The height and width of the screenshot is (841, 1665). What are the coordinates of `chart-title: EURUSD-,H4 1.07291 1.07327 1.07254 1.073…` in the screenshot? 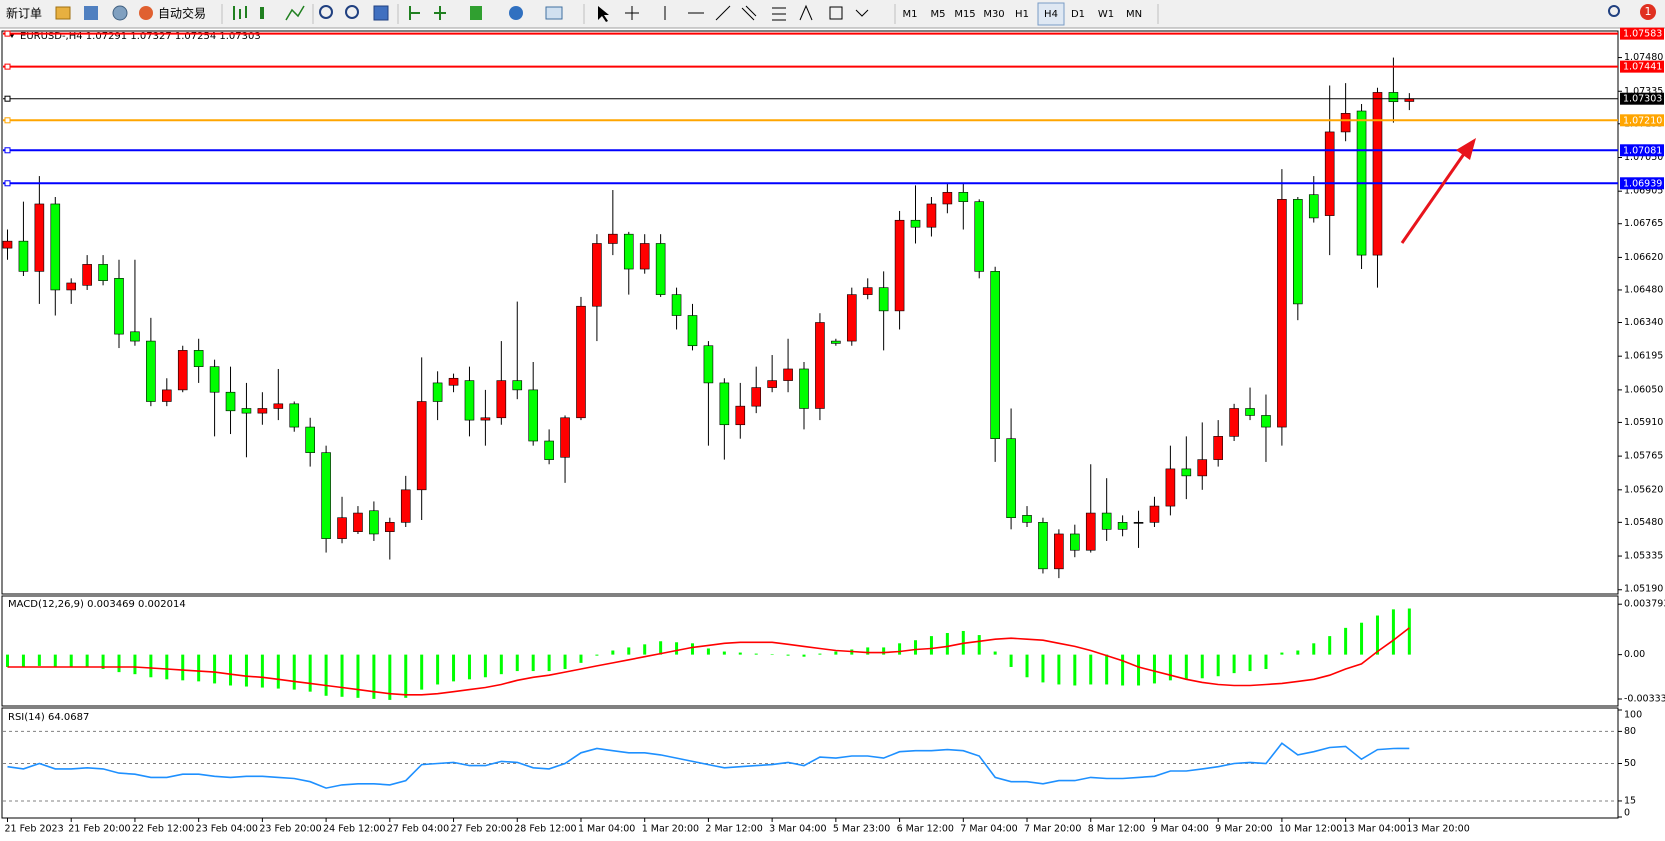 It's located at (140, 36).